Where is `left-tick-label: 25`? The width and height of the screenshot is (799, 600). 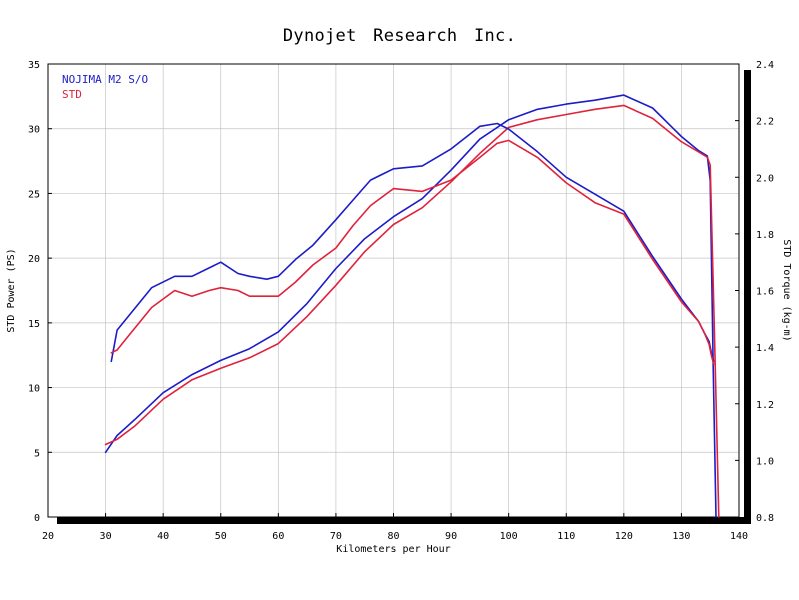 left-tick-label: 25 is located at coordinates (34, 194).